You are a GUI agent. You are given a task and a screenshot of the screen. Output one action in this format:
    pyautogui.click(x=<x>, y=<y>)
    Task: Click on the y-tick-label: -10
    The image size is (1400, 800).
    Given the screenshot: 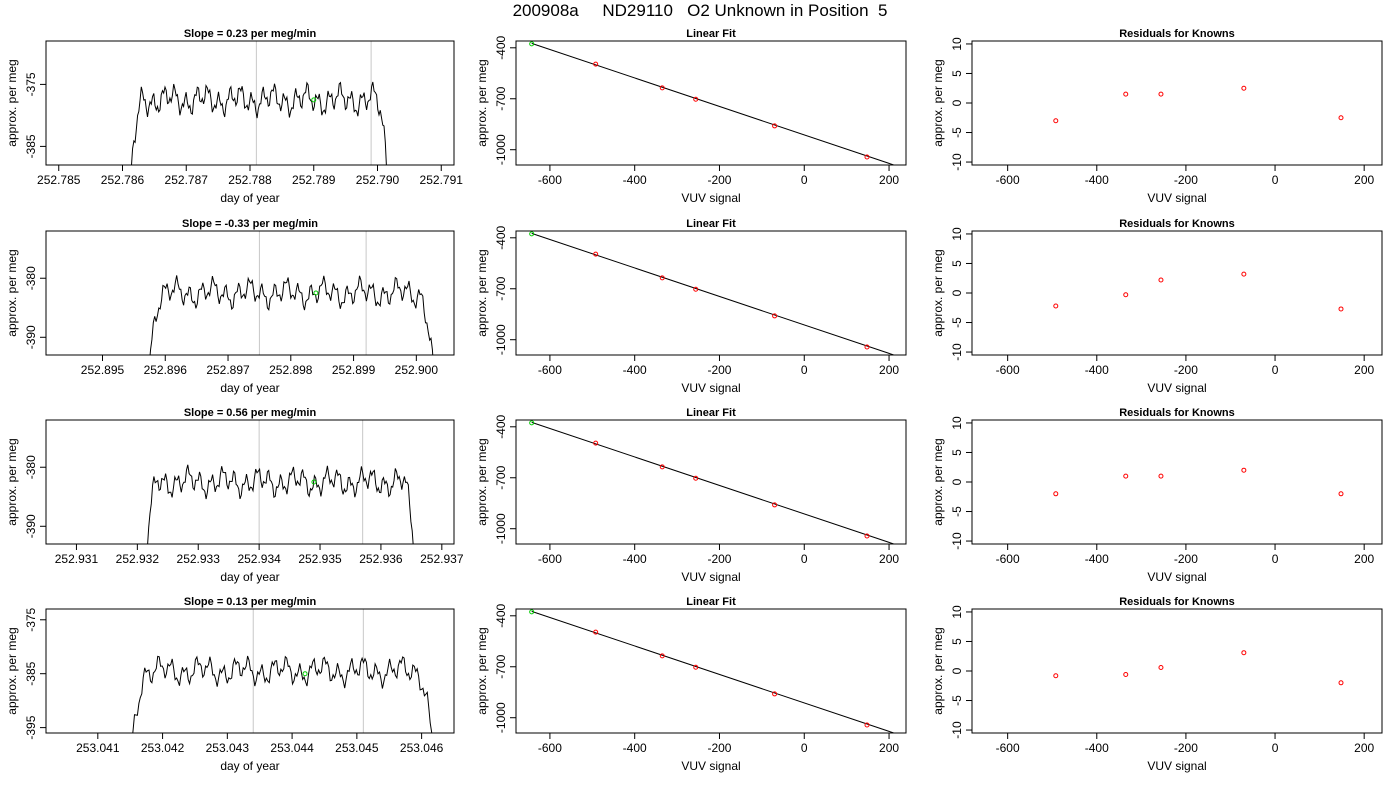 What is the action you would take?
    pyautogui.click(x=957, y=730)
    